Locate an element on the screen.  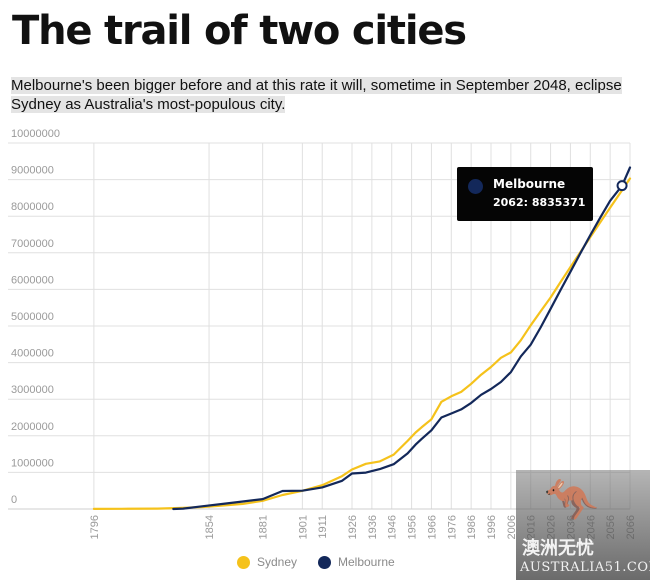
x-tick-label: 1854 is located at coordinates (210, 527).